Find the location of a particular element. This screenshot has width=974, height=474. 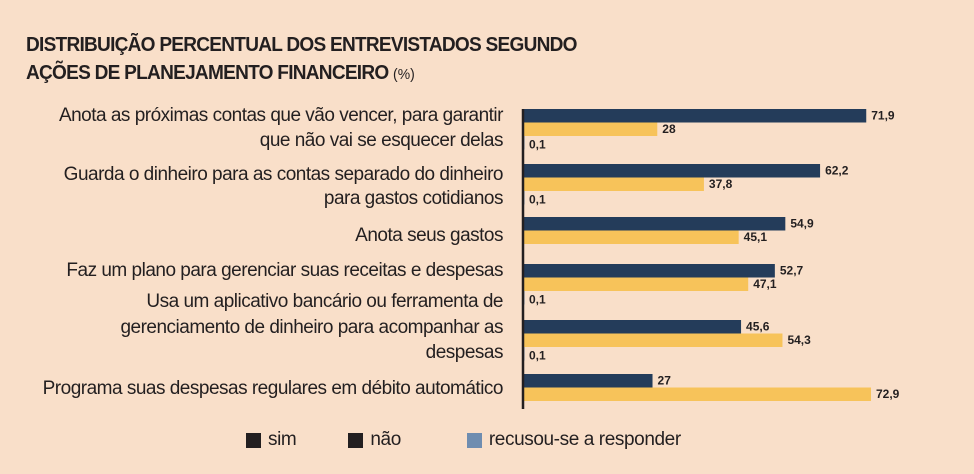

legend-label-sim: sim is located at coordinates (282, 439).